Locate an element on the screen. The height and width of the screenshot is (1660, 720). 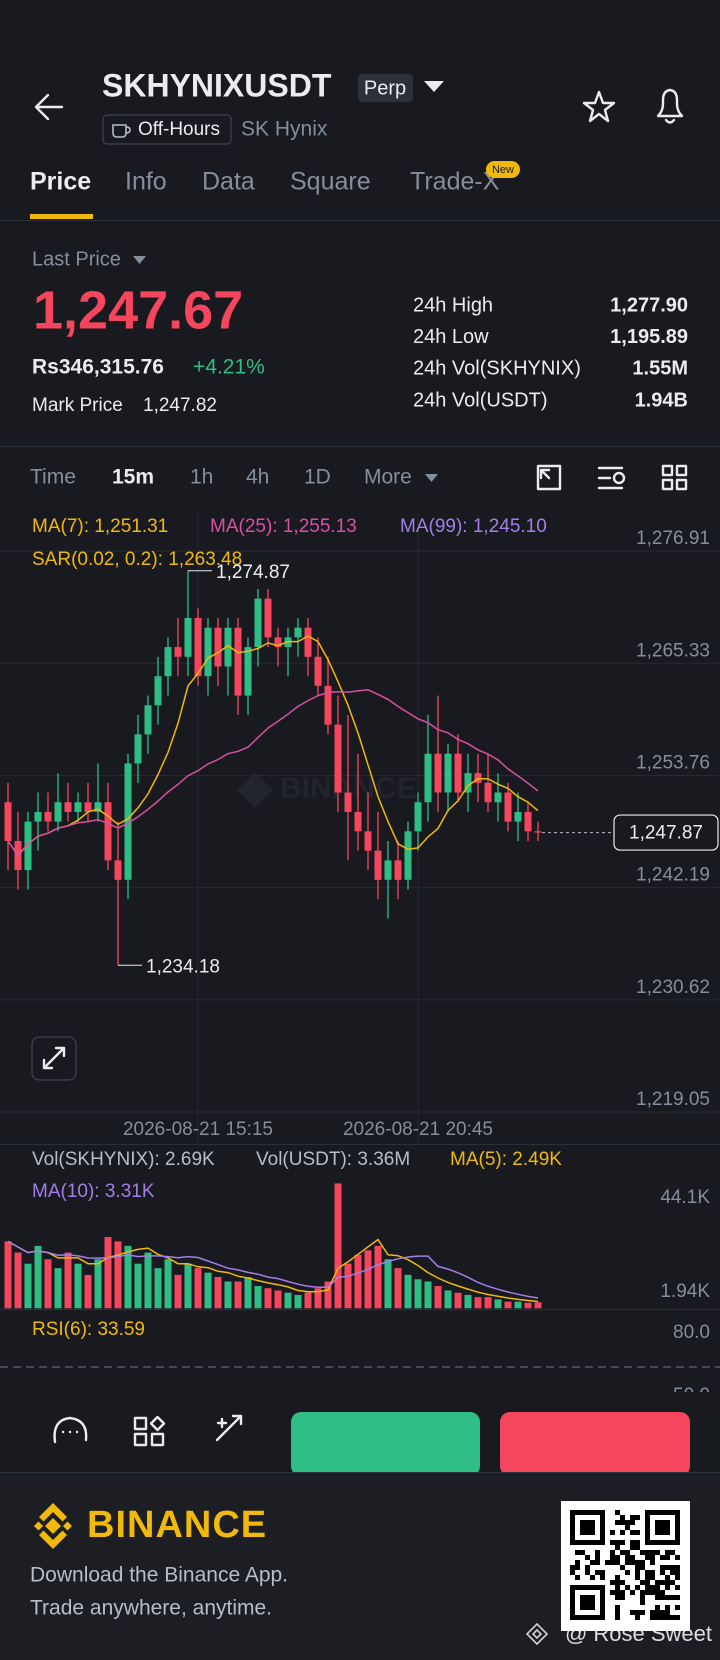
tab: Info is located at coordinates (146, 182).